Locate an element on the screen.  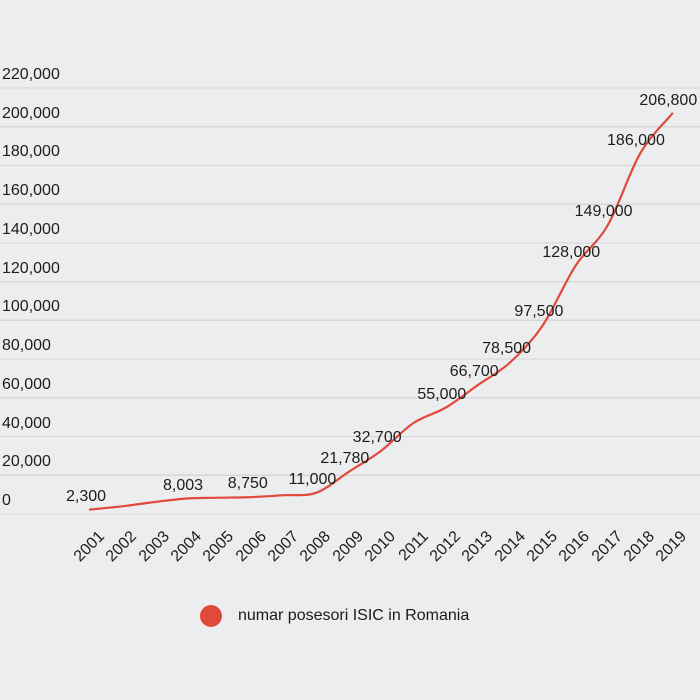
y-axis-tick-label: 40,000 is located at coordinates (26, 423).